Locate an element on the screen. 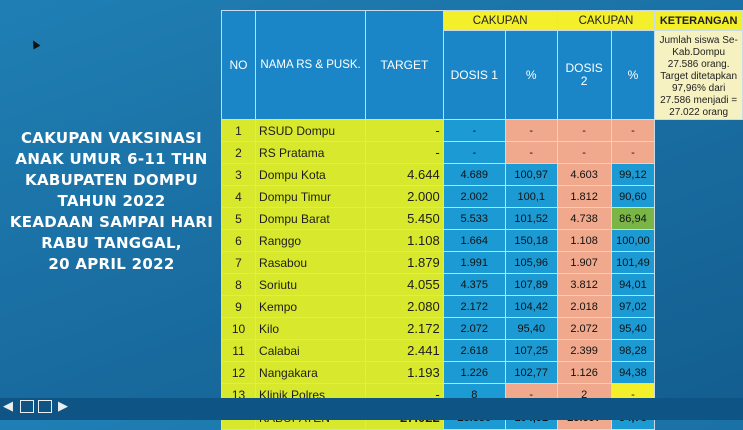 This screenshot has width=743, height=430. row-target: 2.080 is located at coordinates (404, 306).